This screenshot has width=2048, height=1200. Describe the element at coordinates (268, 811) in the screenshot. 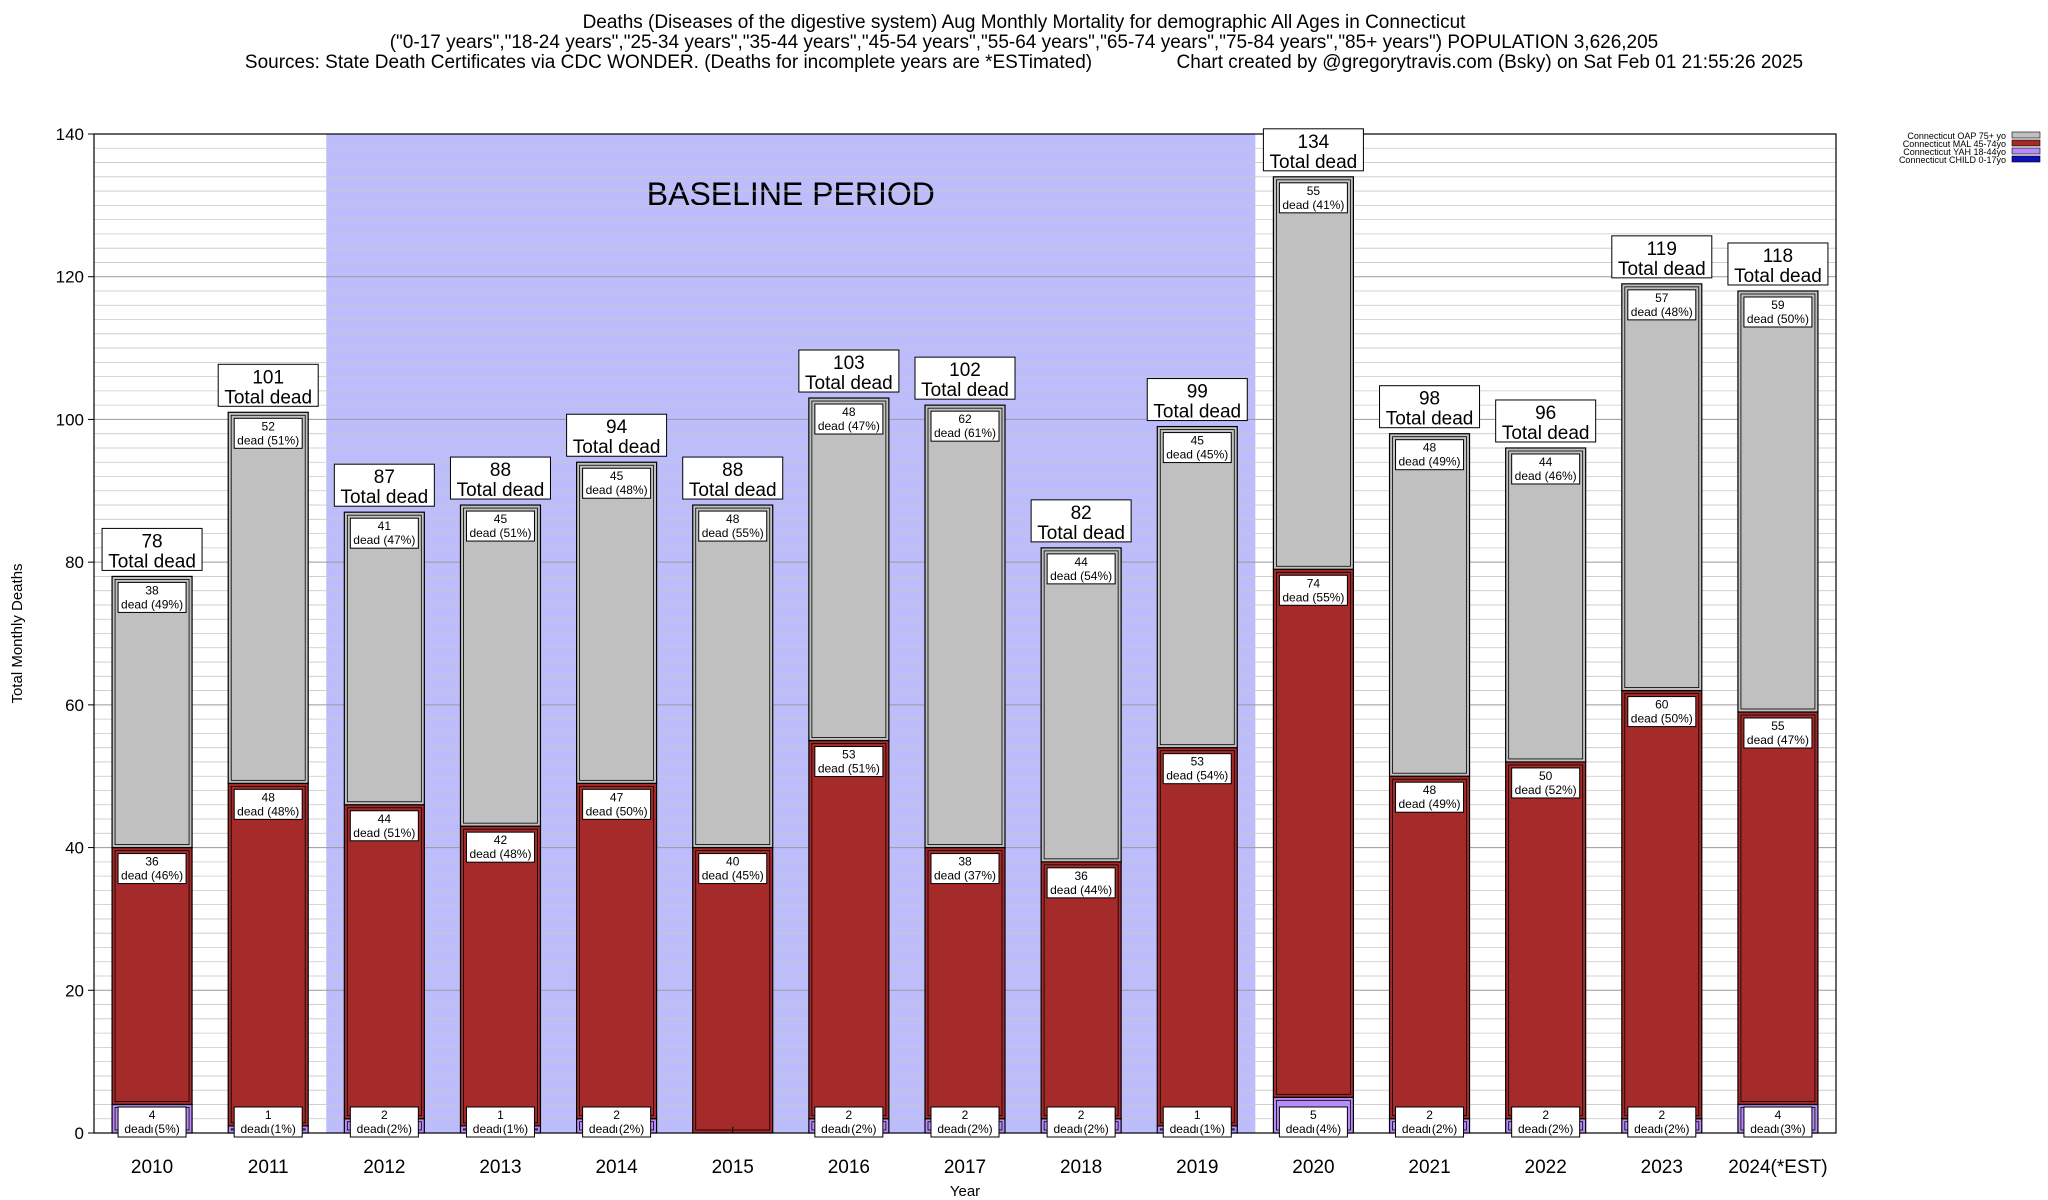

I see `data-label-percent: dead (48%)` at that location.